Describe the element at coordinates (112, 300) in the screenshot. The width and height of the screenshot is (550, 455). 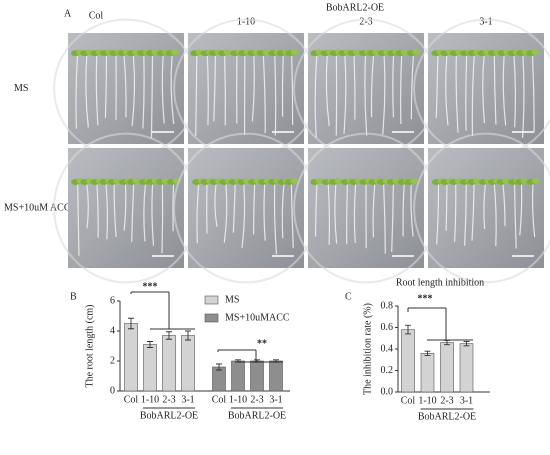
I see `y-tick-label: 6` at that location.